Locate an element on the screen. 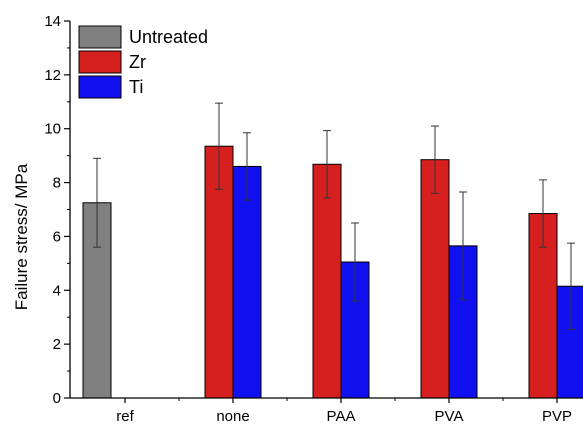  y-tick-label: 10 is located at coordinates (52, 129).